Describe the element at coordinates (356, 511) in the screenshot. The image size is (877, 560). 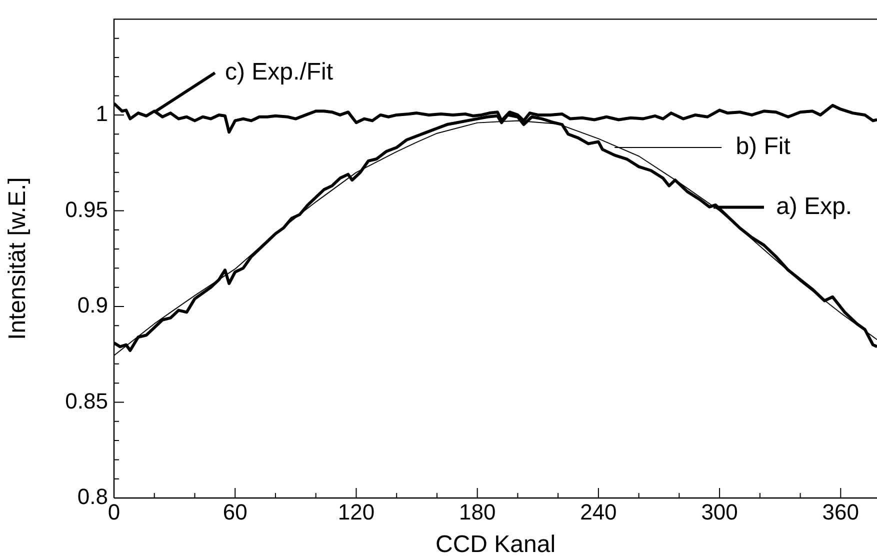
I see `x-tick-label: 120` at that location.